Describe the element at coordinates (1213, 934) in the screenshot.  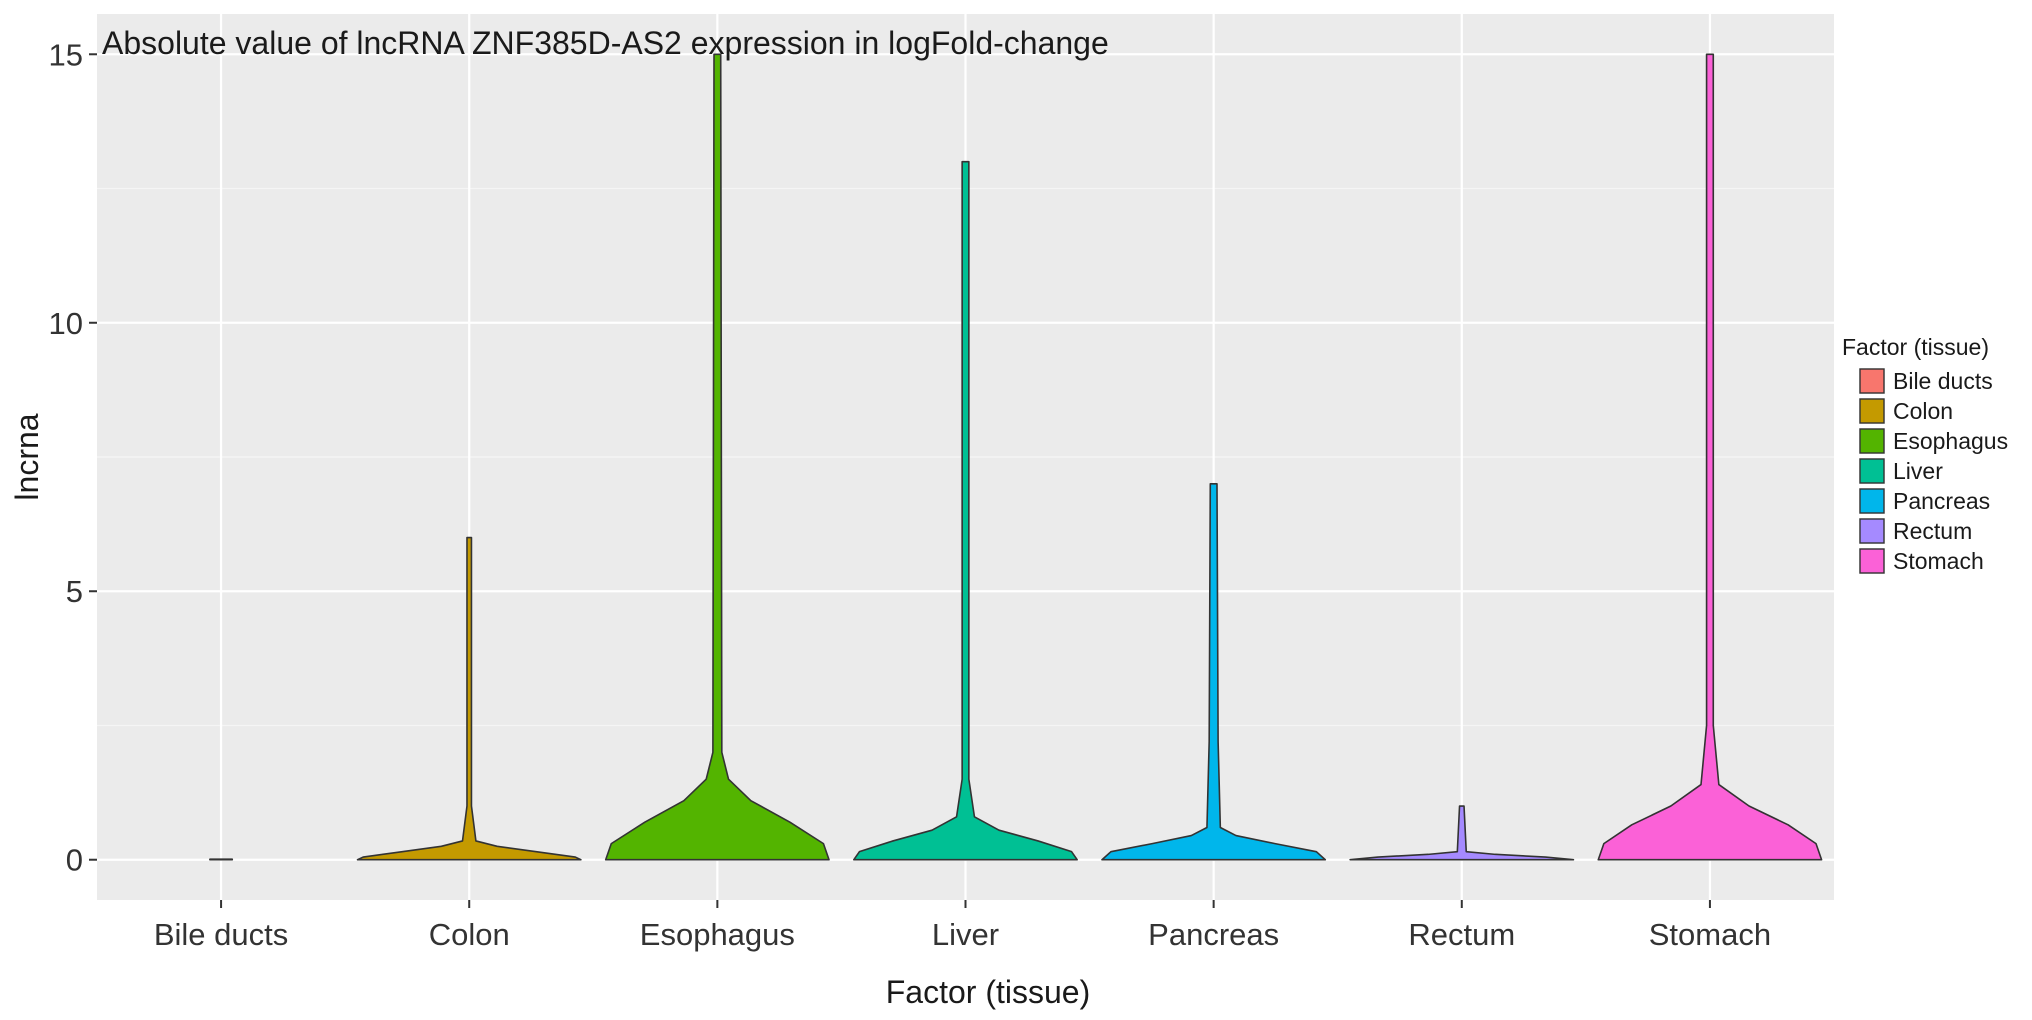
I see `x-tick-label: Pancreas` at that location.